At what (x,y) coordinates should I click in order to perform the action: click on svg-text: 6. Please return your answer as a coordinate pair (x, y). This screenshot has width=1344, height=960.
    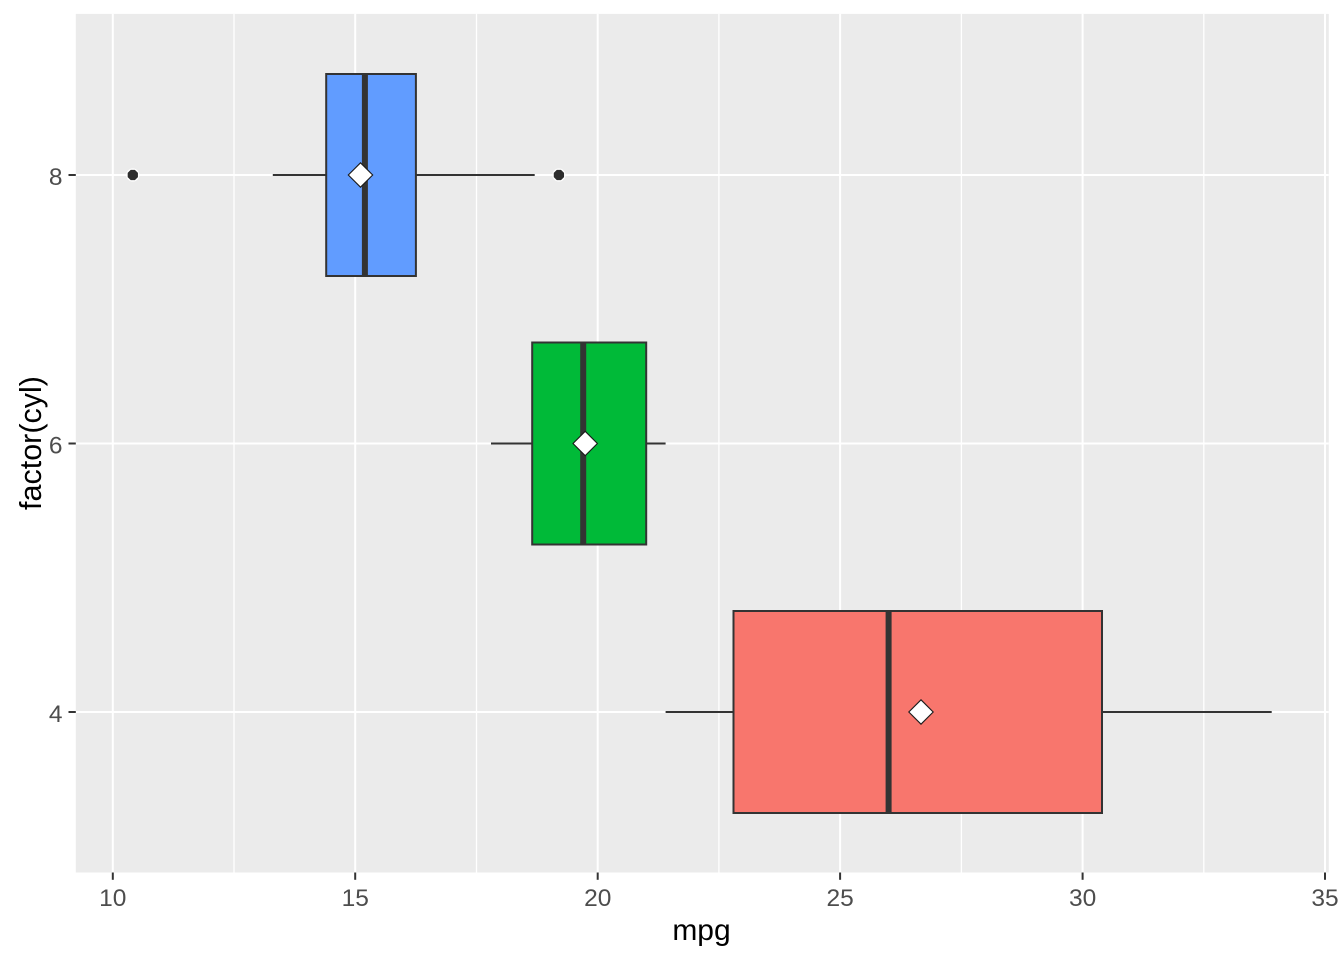
    Looking at the image, I should click on (56, 446).